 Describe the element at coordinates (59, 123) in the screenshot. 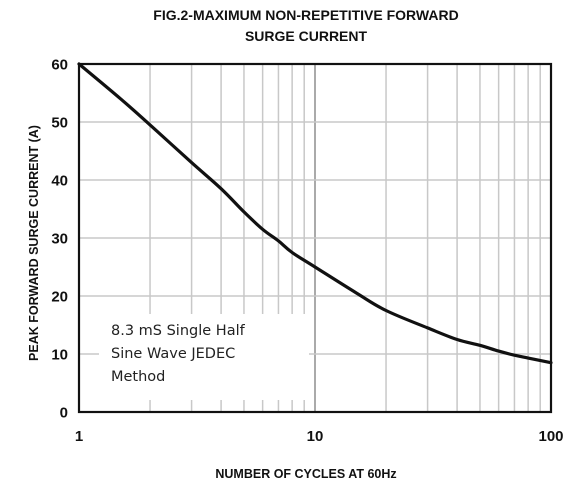

I see `y-tick-label: 50` at that location.